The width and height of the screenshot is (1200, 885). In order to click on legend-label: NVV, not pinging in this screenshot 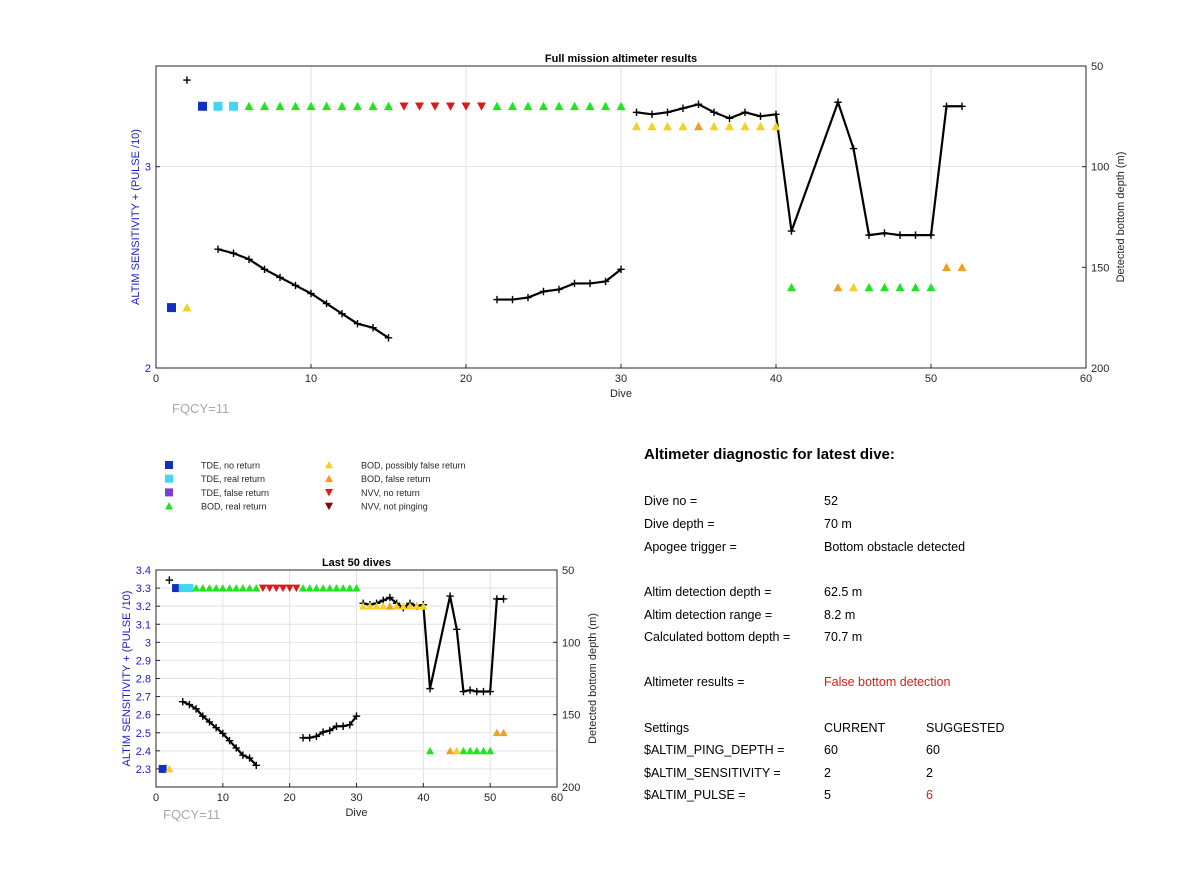, I will do `click(394, 507)`.